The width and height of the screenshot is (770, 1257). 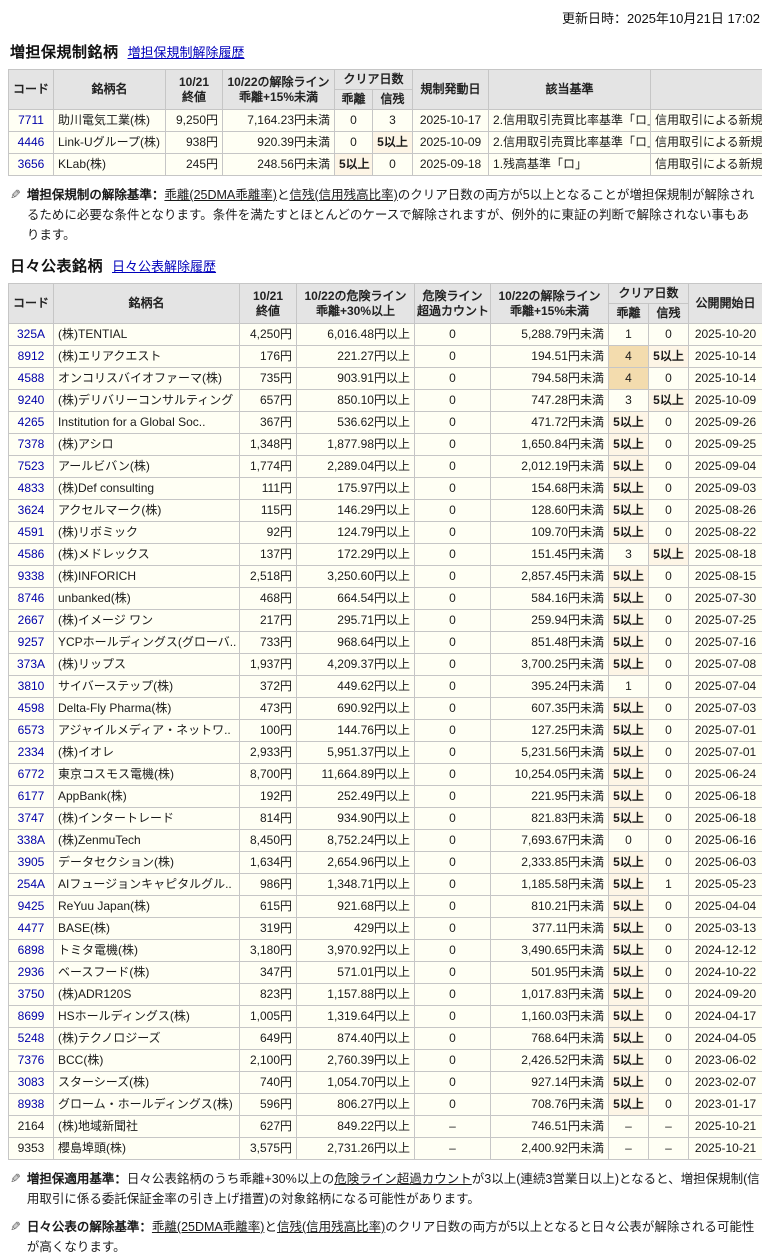 What do you see at coordinates (31, 532) in the screenshot?
I see `stock-code-link: 4591` at bounding box center [31, 532].